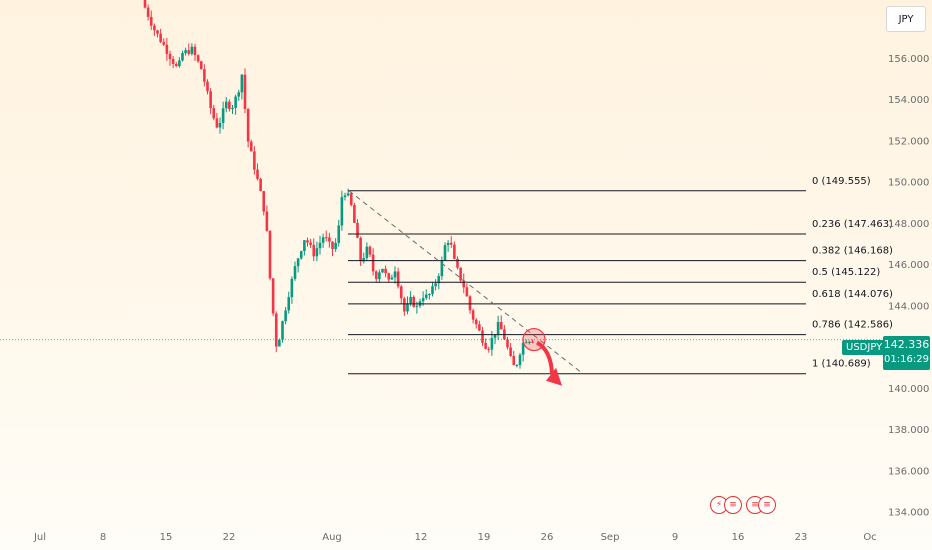 The height and width of the screenshot is (550, 932). What do you see at coordinates (908, 389) in the screenshot?
I see `price-tick-label: 140.000` at bounding box center [908, 389].